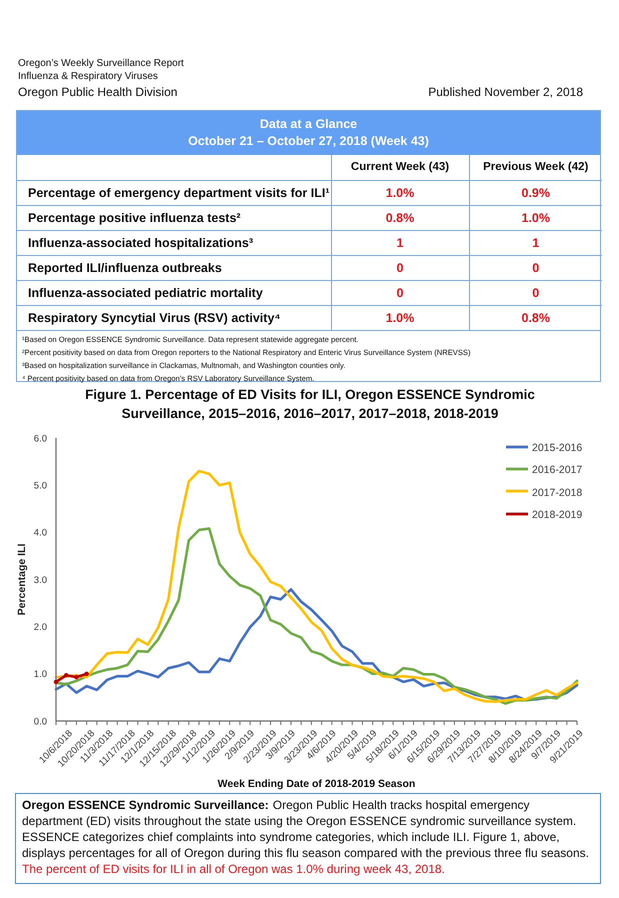  What do you see at coordinates (536, 193) in the screenshot?
I see `text: 0.9%` at bounding box center [536, 193].